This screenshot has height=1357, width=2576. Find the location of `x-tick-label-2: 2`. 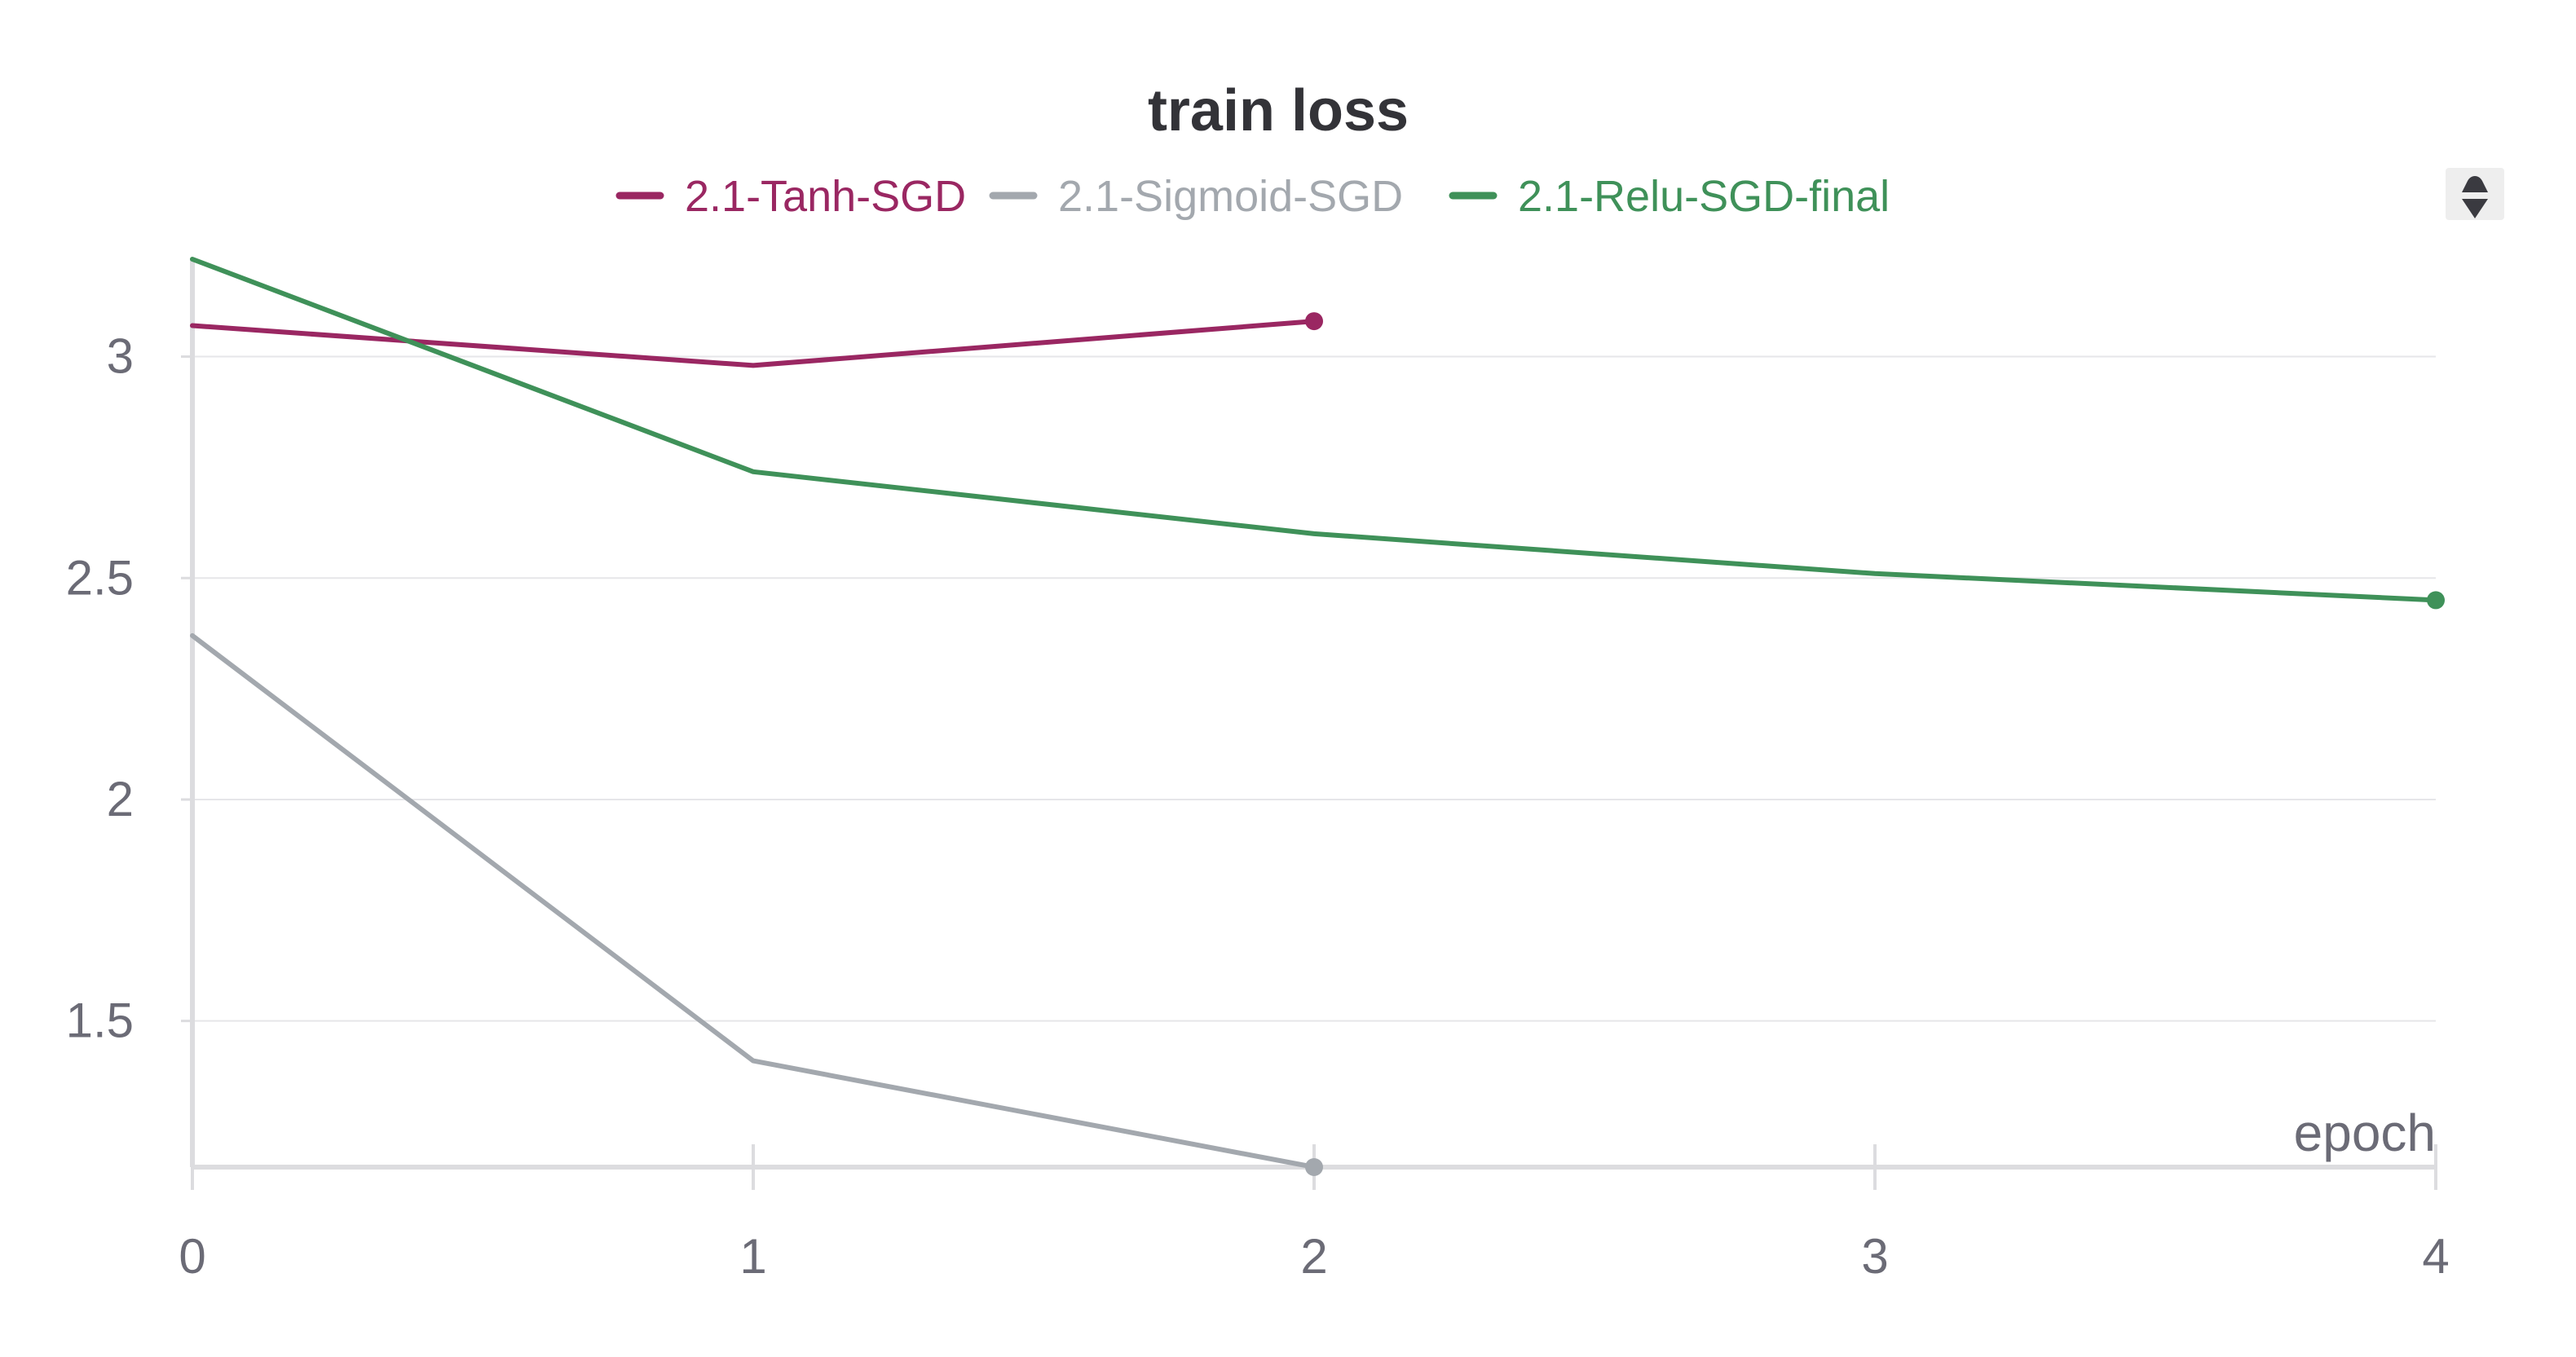

x-tick-label-2: 2 is located at coordinates (1313, 1256).